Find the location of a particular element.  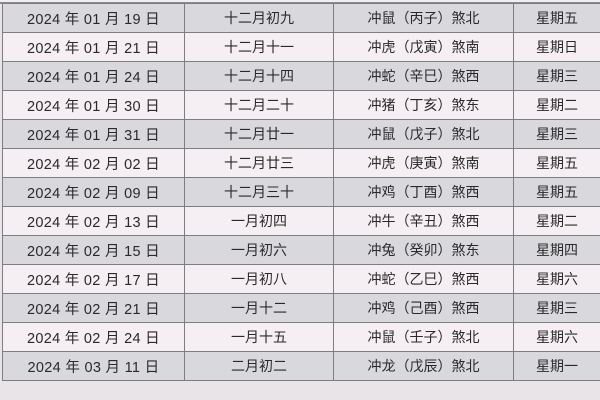

table-row: 2024 年 01 月 24 日十二月十四 冲蛇（辛巳）煞西 星期三 is located at coordinates (301, 76).